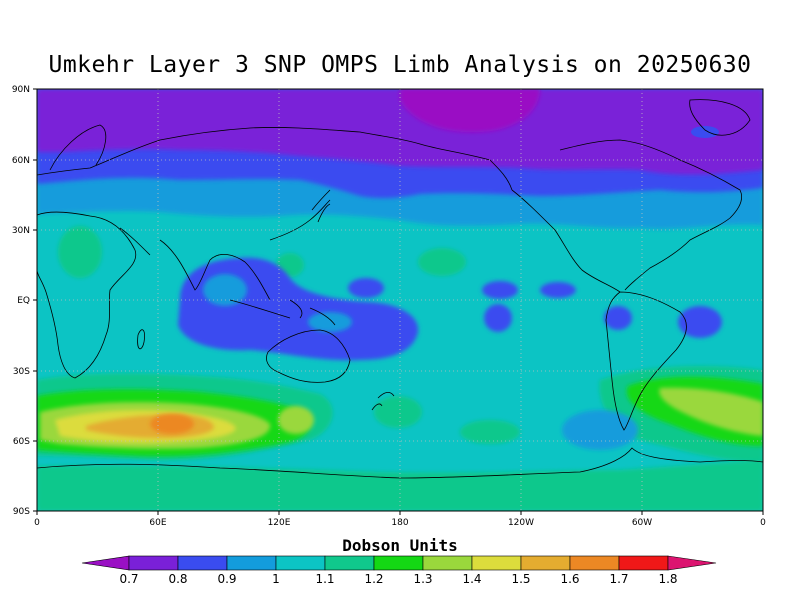 The image size is (800, 600). What do you see at coordinates (296, 420) in the screenshot?
I see `contour-southern-1.3-b` at bounding box center [296, 420].